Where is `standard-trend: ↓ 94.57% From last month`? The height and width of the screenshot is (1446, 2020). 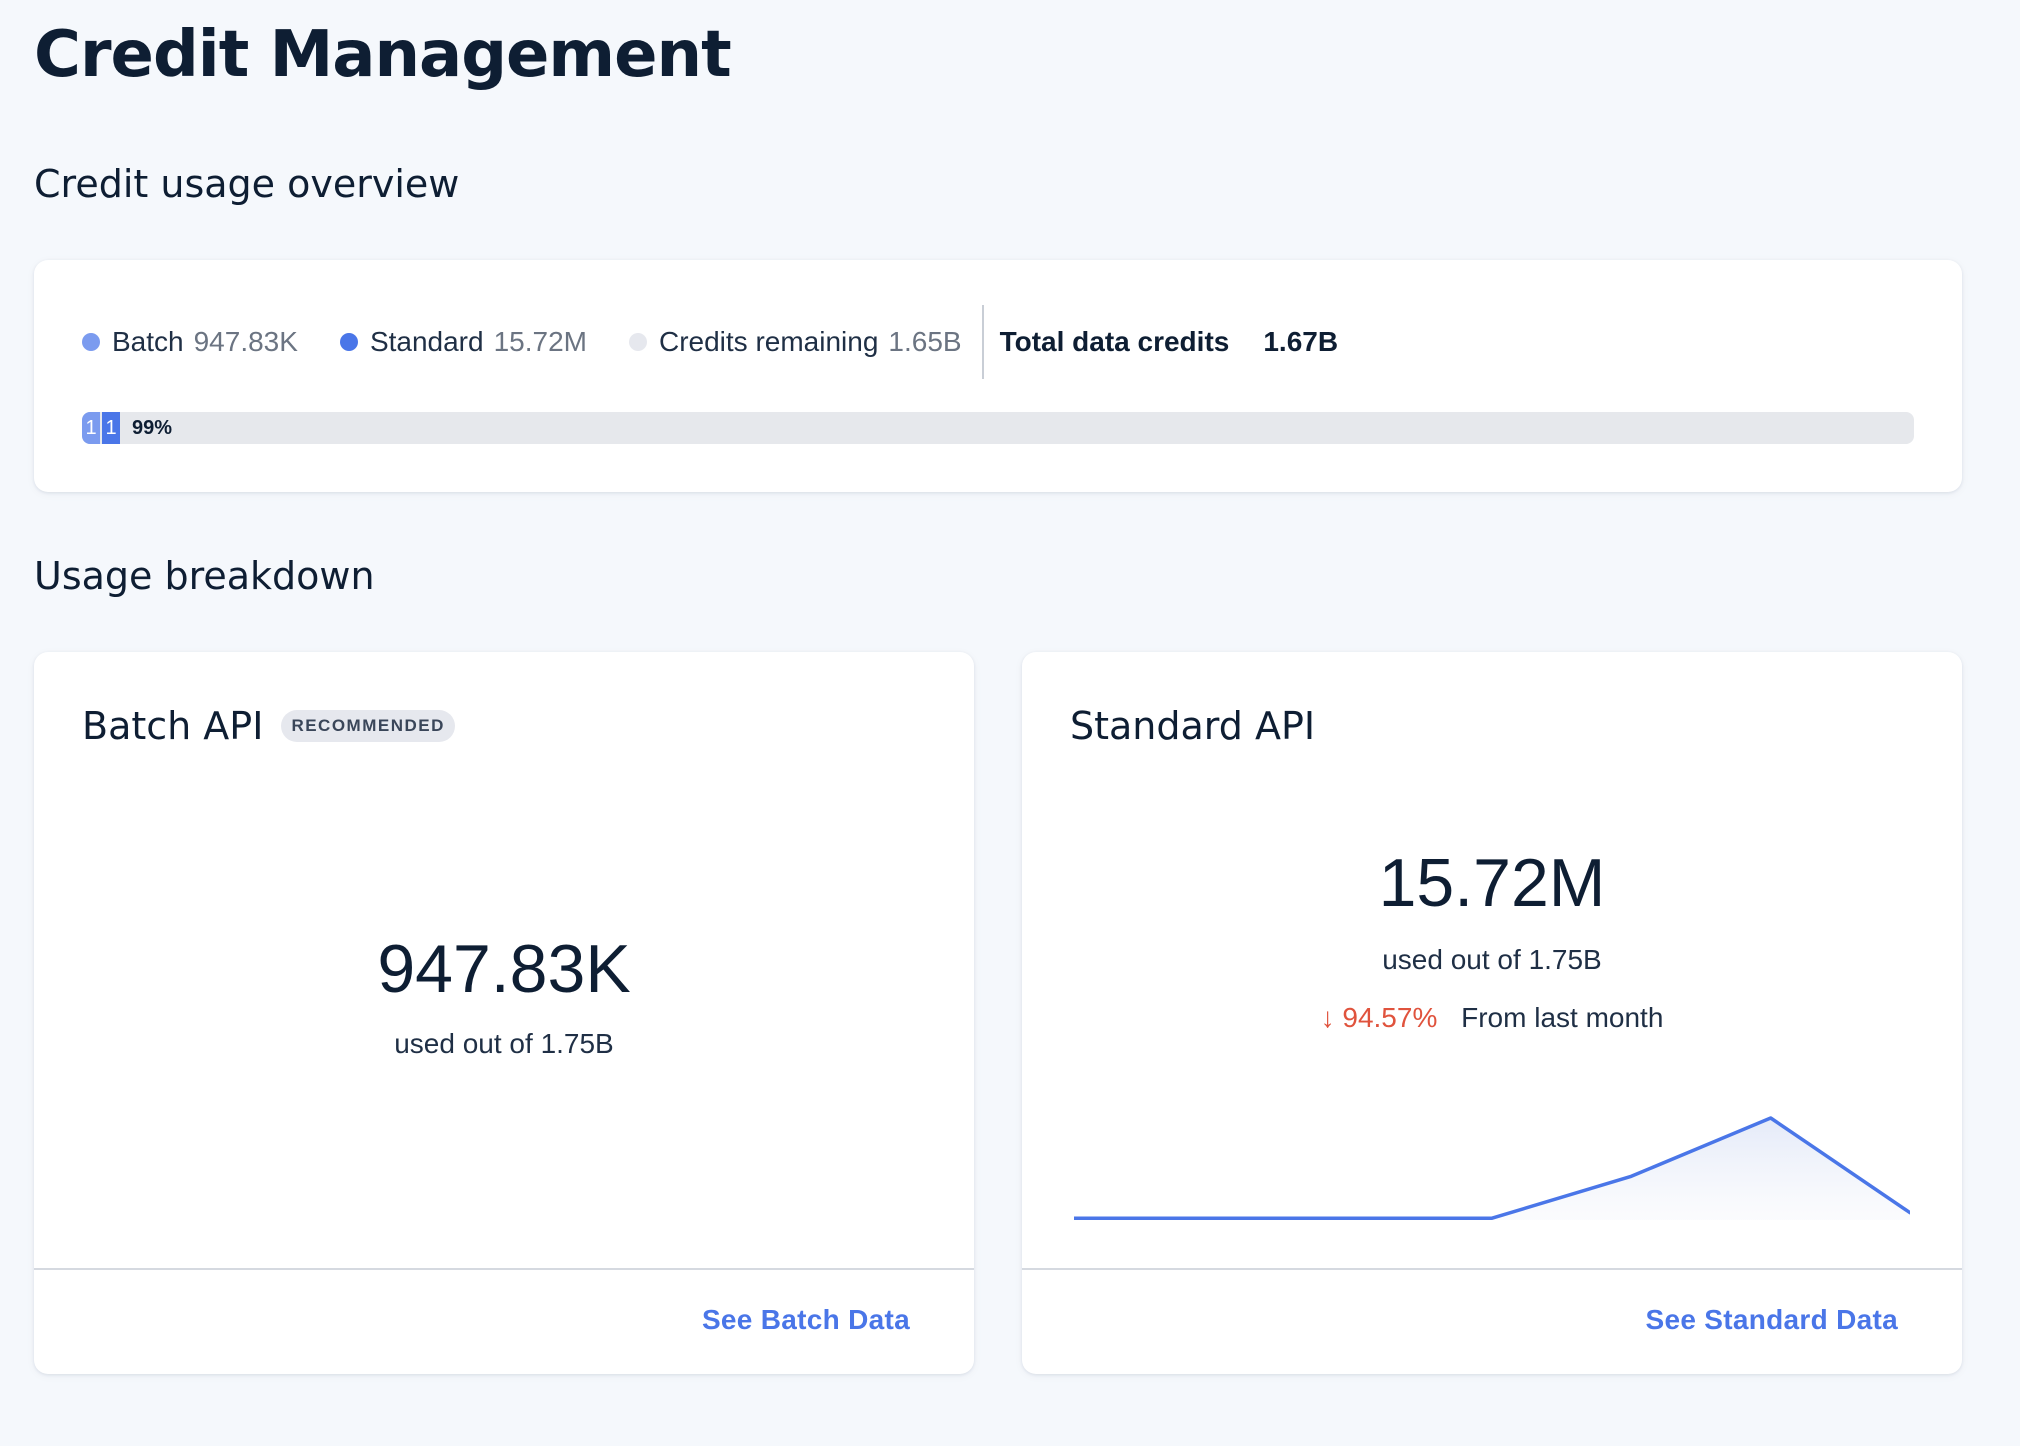
standard-trend: ↓ 94.57% From last month is located at coordinates (1492, 1018).